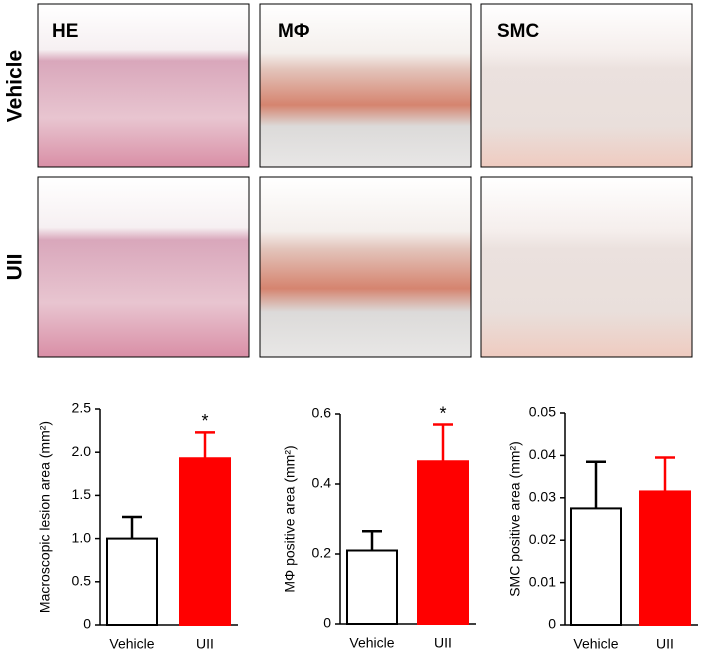 The height and width of the screenshot is (659, 717). What do you see at coordinates (82, 408) in the screenshot?
I see `y-tick-label: 2.5` at bounding box center [82, 408].